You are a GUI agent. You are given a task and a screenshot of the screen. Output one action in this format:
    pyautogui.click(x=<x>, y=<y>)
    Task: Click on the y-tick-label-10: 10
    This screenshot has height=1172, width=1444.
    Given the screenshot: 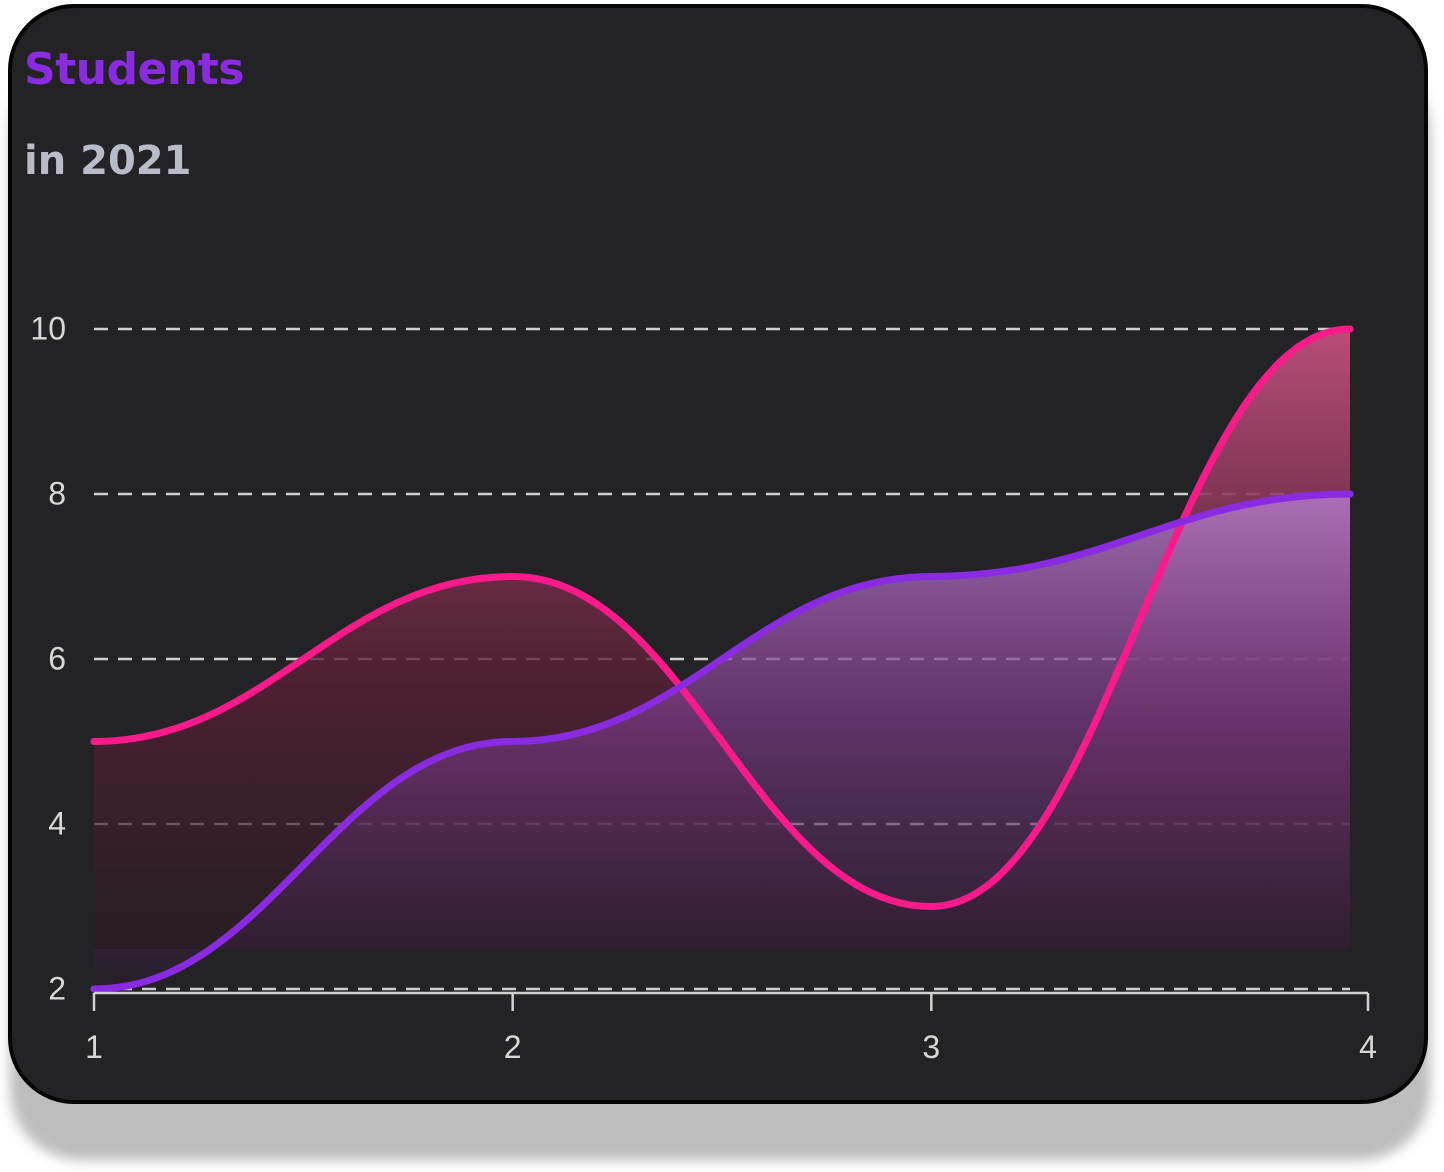 What is the action you would take?
    pyautogui.click(x=48, y=328)
    